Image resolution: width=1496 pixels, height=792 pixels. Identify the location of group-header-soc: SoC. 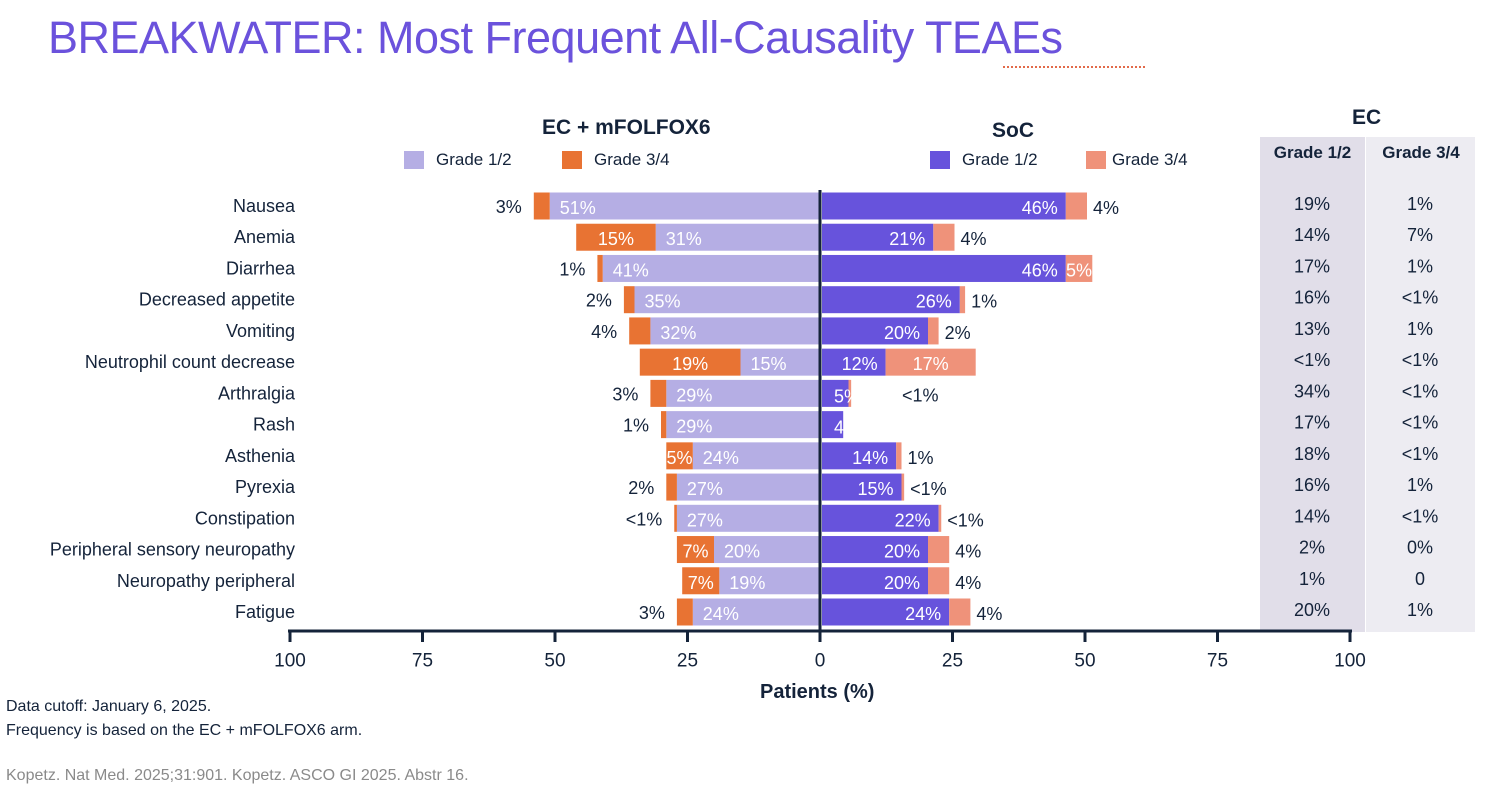
(1013, 130).